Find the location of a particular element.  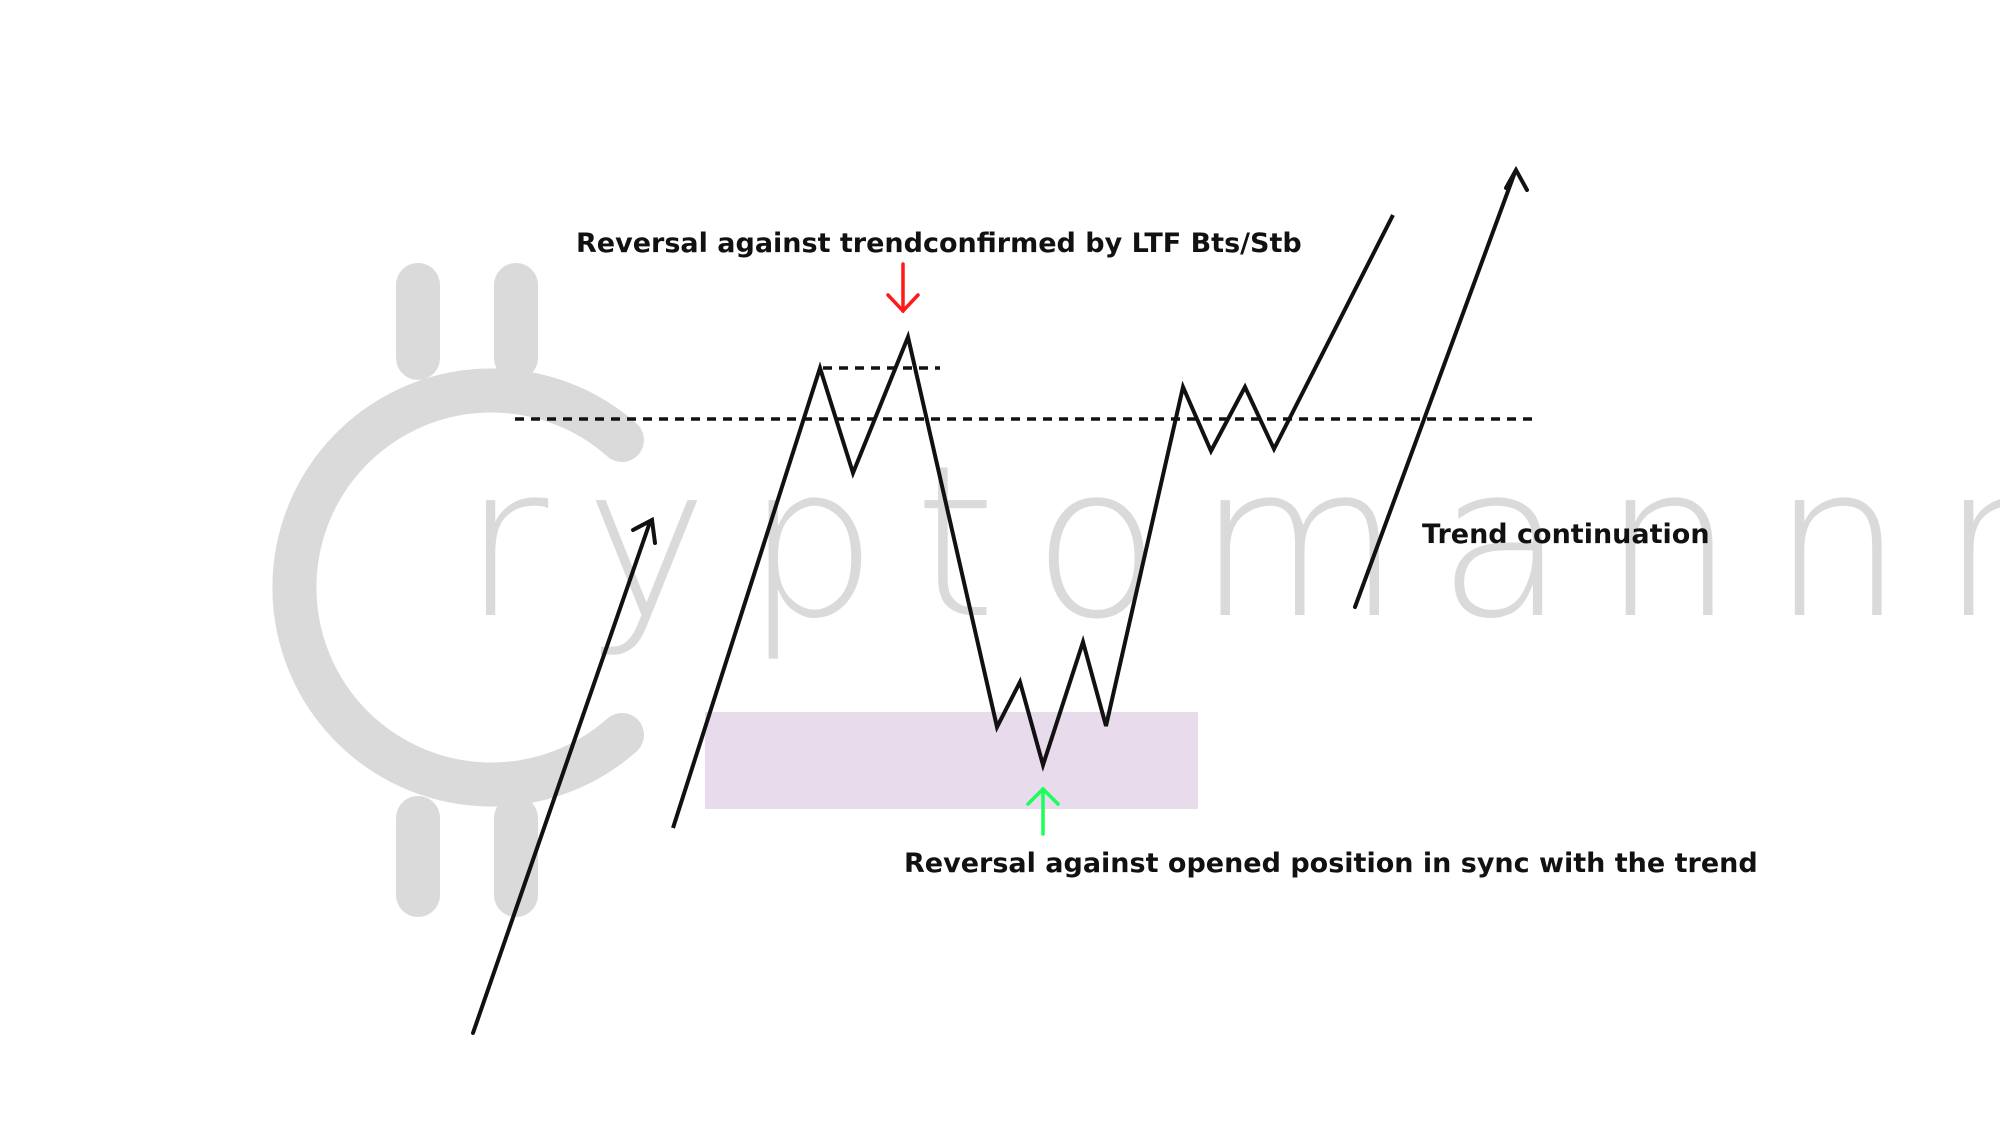

arrow-down-icon is located at coordinates (903, 288).